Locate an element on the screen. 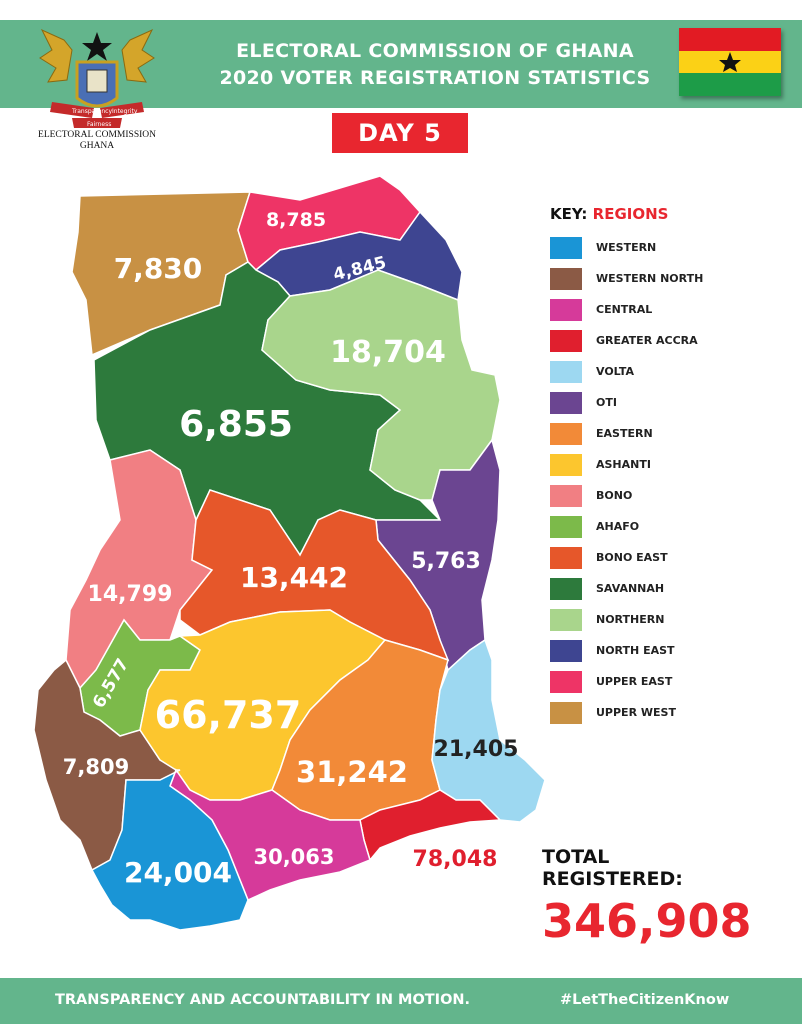  legend-title: KEY: REGIONS is located at coordinates (670, 214).